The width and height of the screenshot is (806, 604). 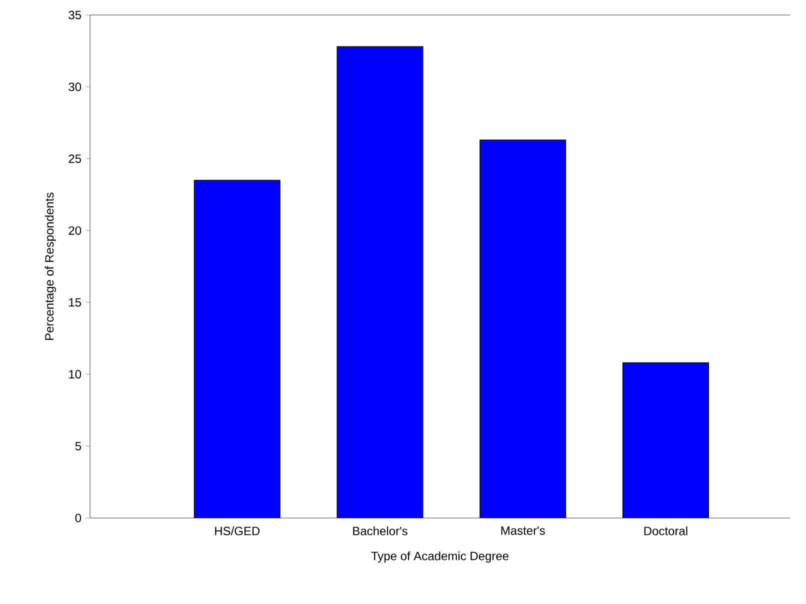 What do you see at coordinates (439, 557) in the screenshot?
I see `x-axis-title: Type of Academic Degree` at bounding box center [439, 557].